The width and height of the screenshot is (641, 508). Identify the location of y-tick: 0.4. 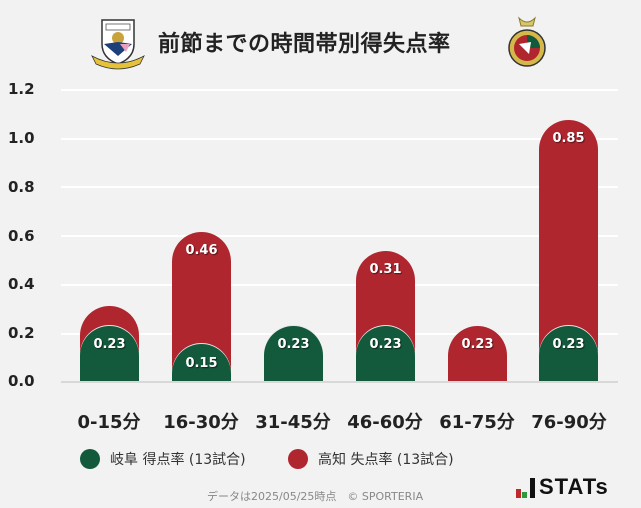
(21, 284).